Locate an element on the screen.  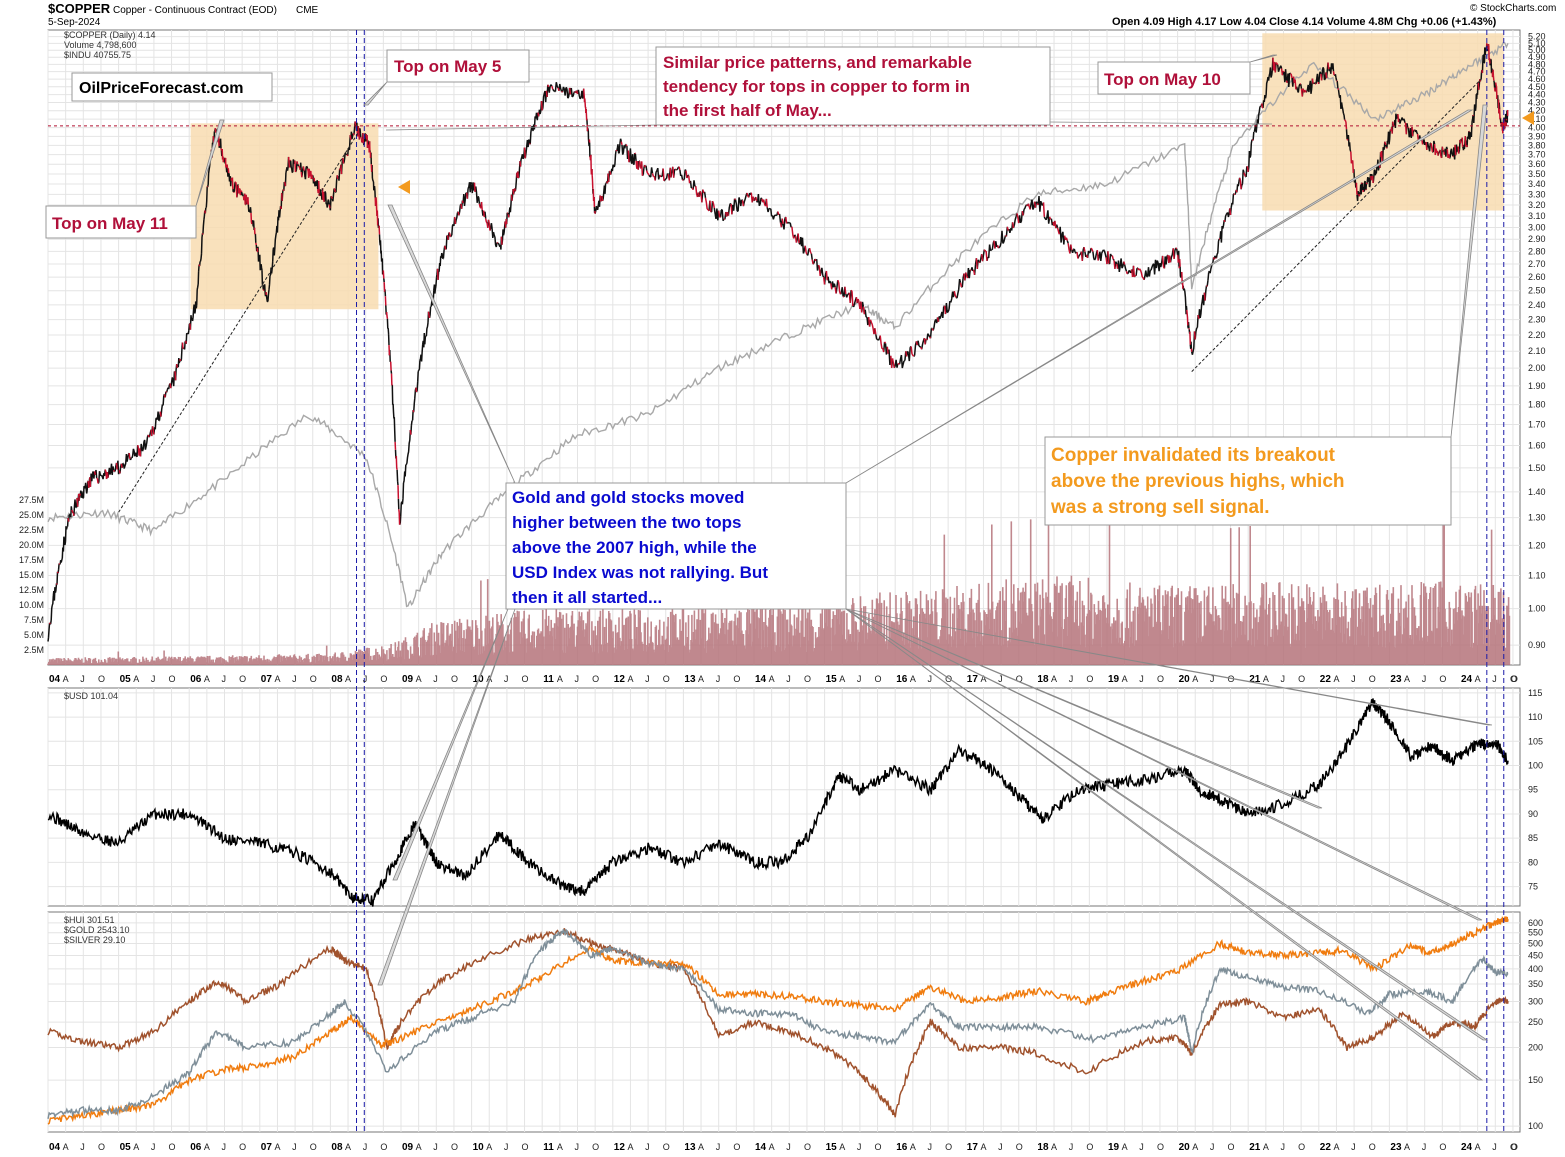
copper-y-tick: 1.90 is located at coordinates (1537, 386).